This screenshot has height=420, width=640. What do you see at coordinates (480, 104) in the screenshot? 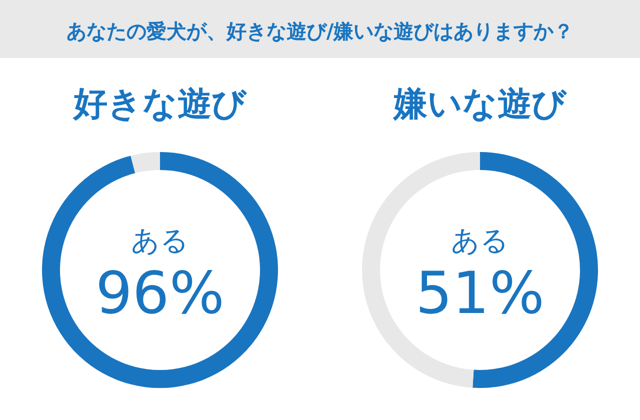
I see `chart-title: 嫌いな遊び` at bounding box center [480, 104].